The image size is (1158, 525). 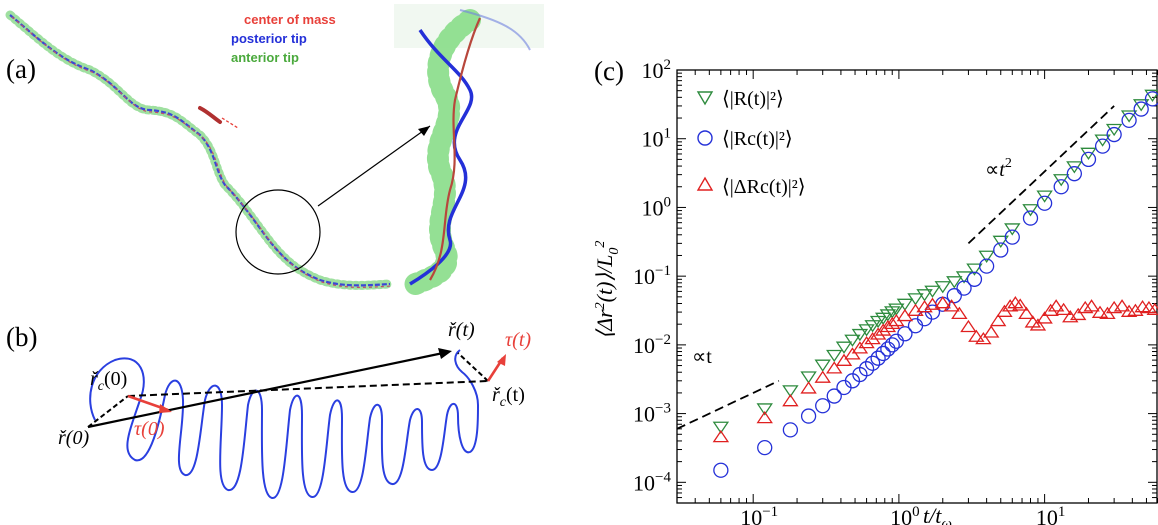 I want to click on panel-c-label: (c), so click(x=609, y=71).